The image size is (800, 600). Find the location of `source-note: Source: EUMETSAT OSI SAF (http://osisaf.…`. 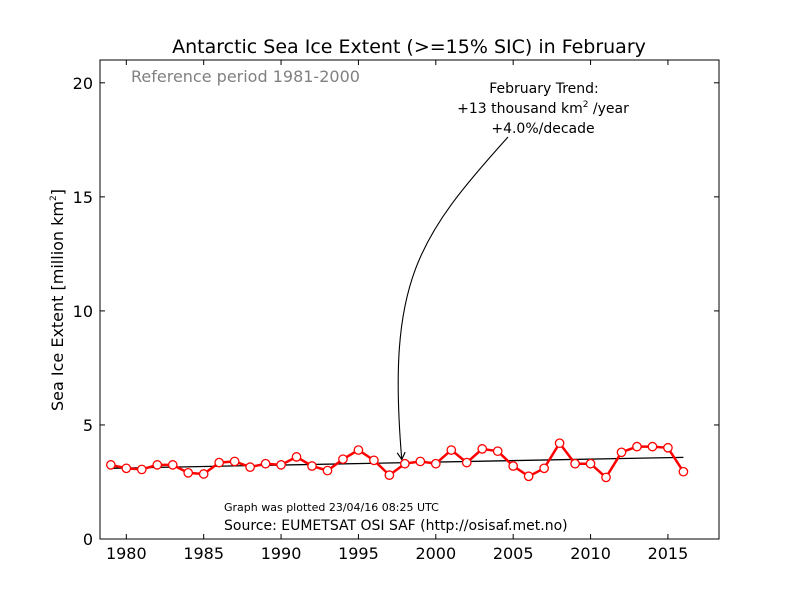

source-note: Source: EUMETSAT OSI SAF (http://osisaf.… is located at coordinates (396, 526).